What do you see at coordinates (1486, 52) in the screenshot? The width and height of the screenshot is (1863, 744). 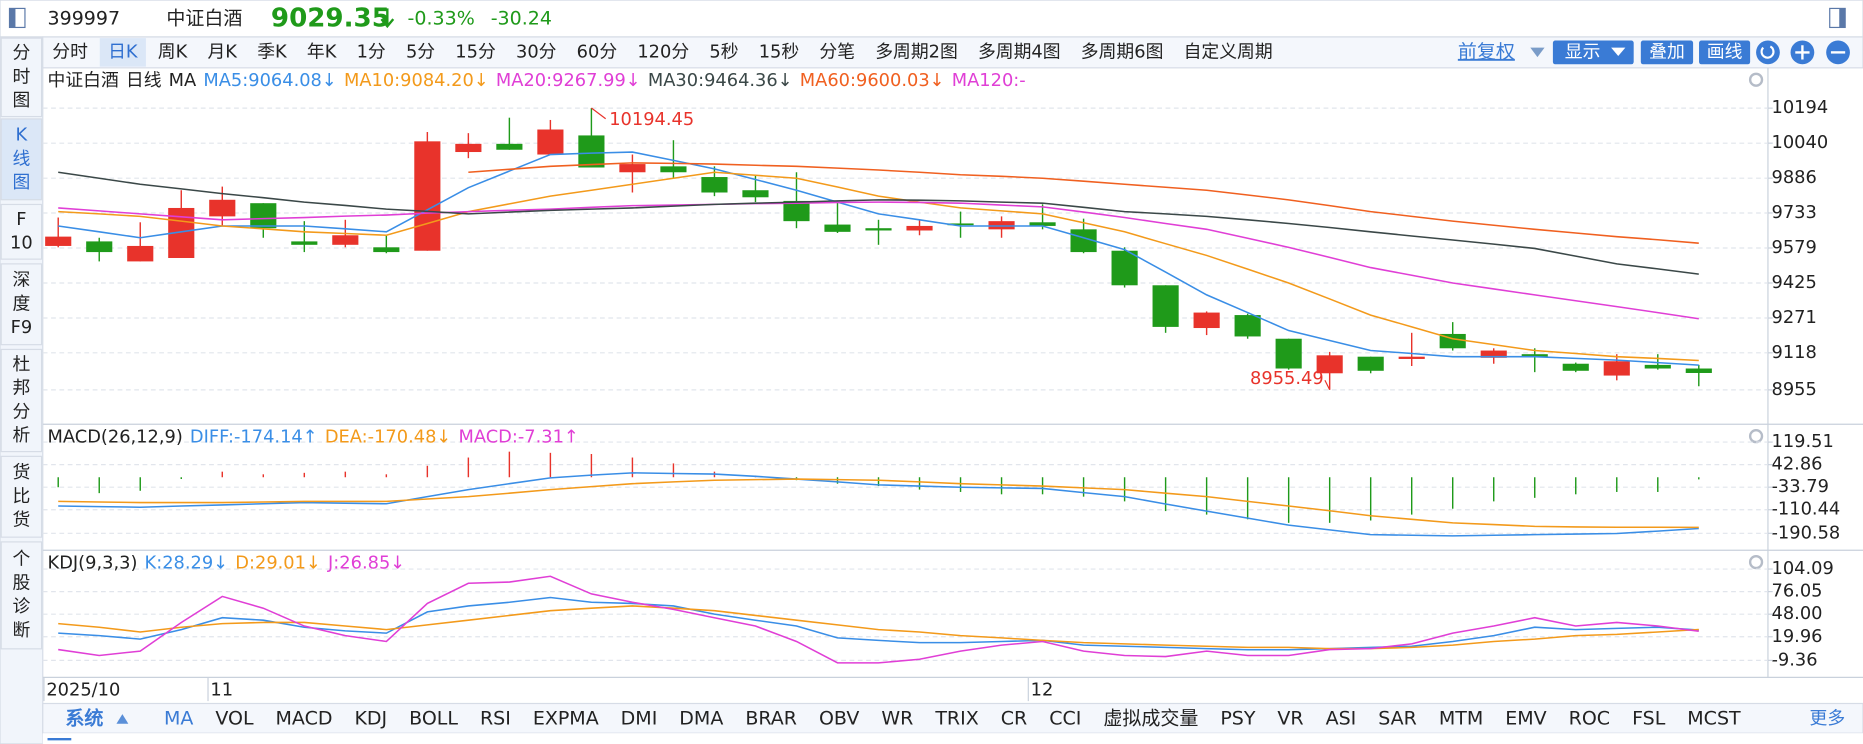 I see `adjust-select: 前复权` at bounding box center [1486, 52].